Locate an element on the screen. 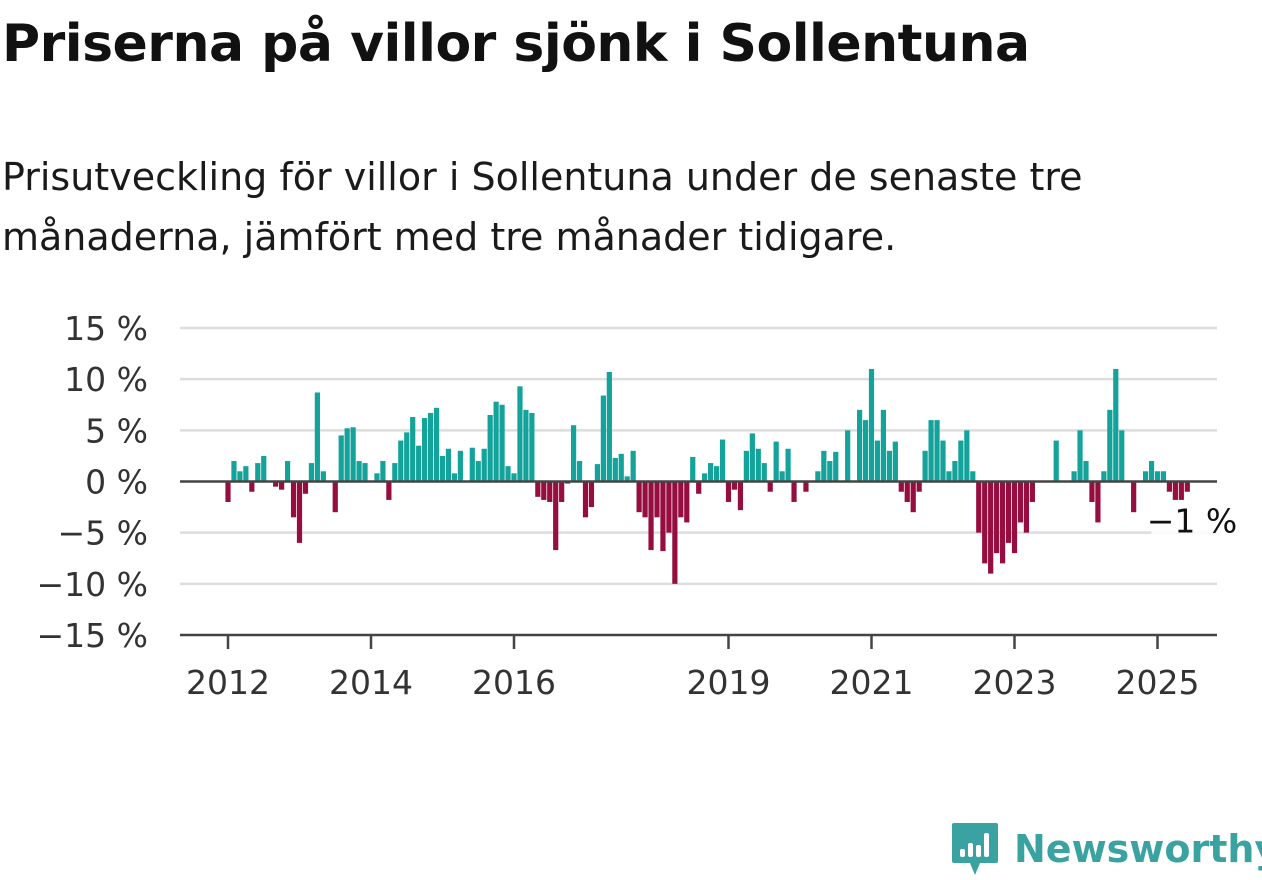  x-tick-label: 2014 is located at coordinates (371, 682).